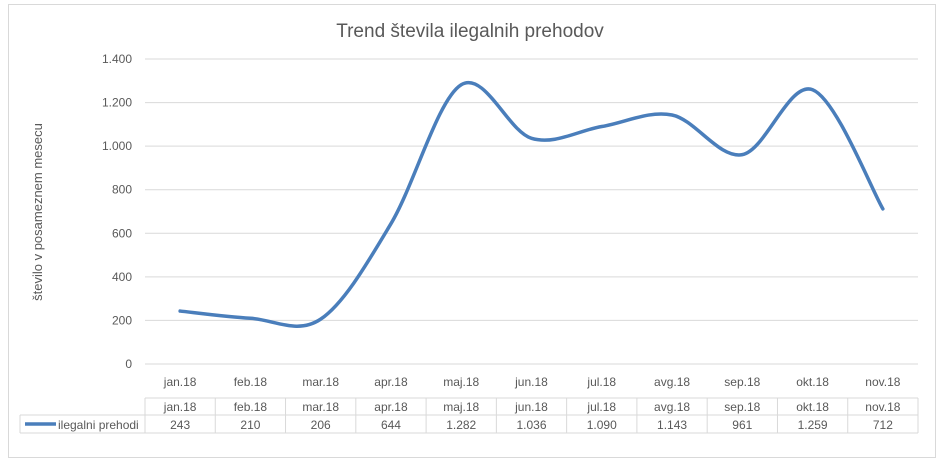 The image size is (940, 463). What do you see at coordinates (672, 382) in the screenshot?
I see `x-tick-label: avg.18` at bounding box center [672, 382].